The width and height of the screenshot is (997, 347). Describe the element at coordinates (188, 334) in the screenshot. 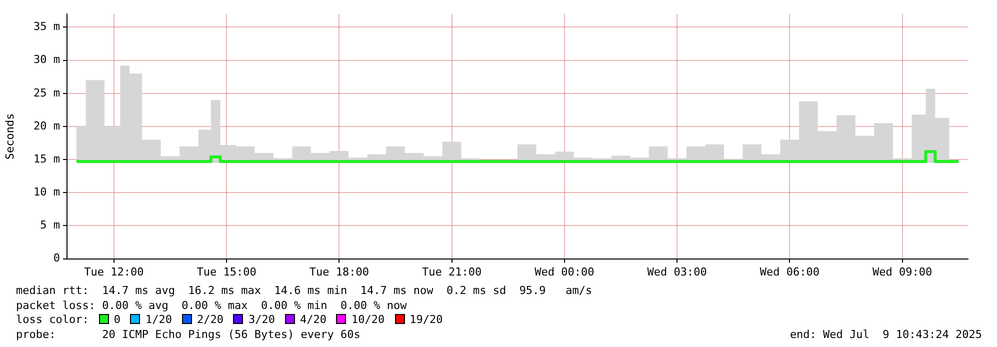

I see `text: probe: 20 ICMP Echo Pings (56 Bytes) every 60s` at that location.